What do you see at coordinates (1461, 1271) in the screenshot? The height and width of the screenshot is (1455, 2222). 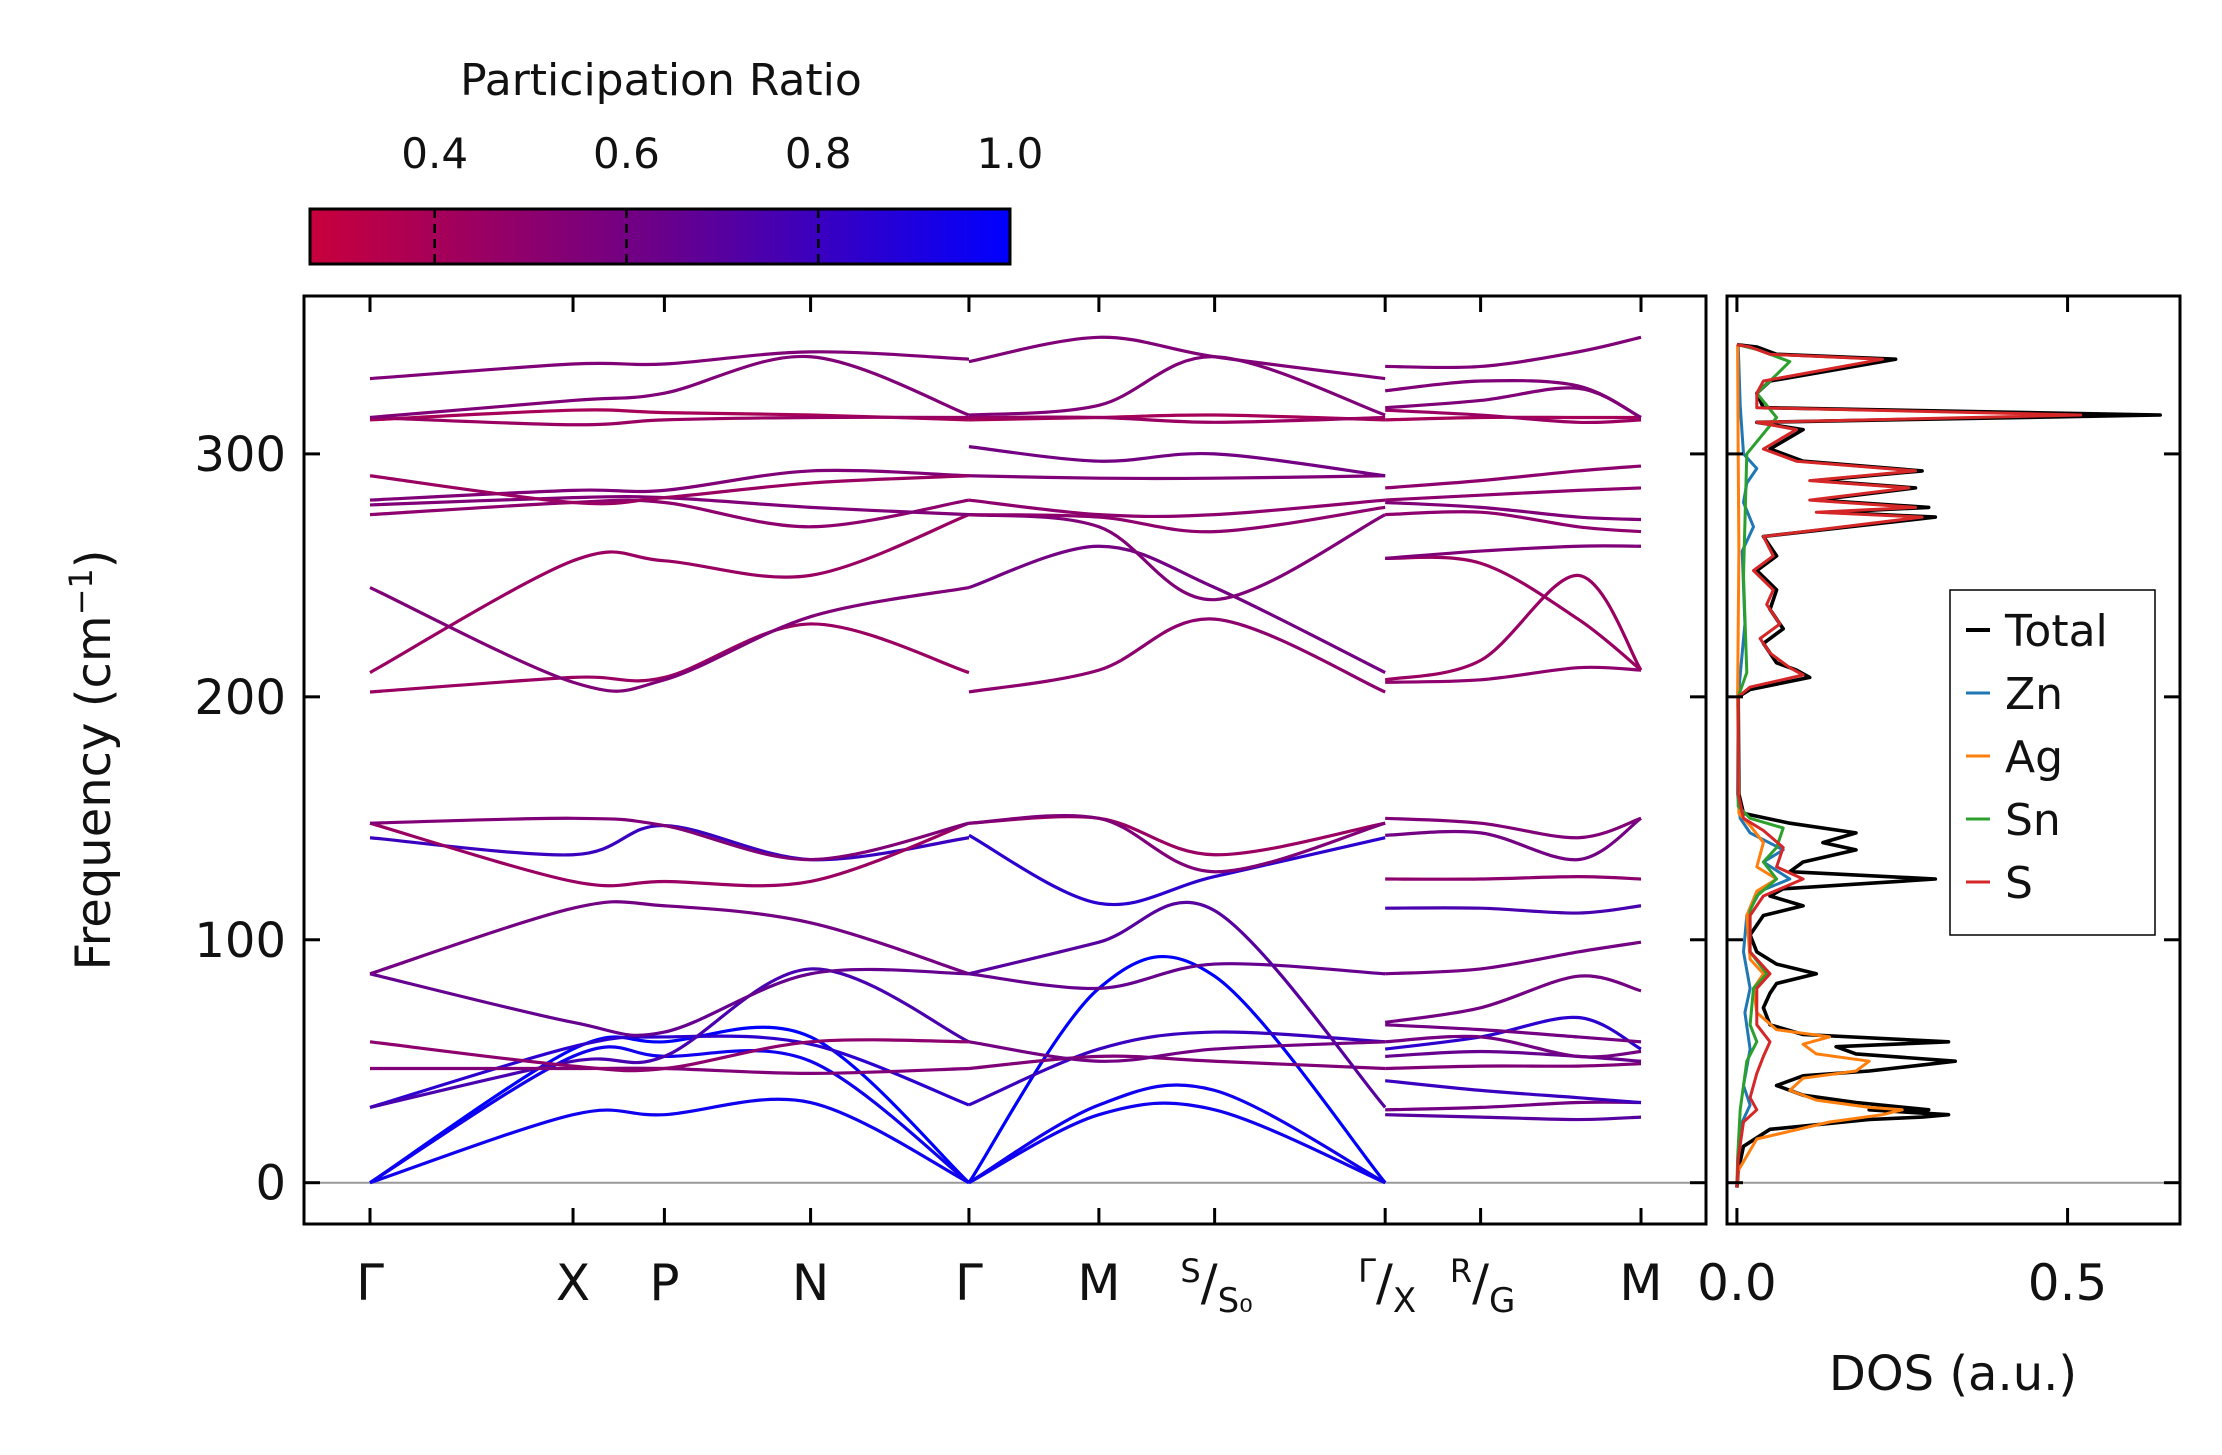 I see `k-point-label-sup: R` at bounding box center [1461, 1271].